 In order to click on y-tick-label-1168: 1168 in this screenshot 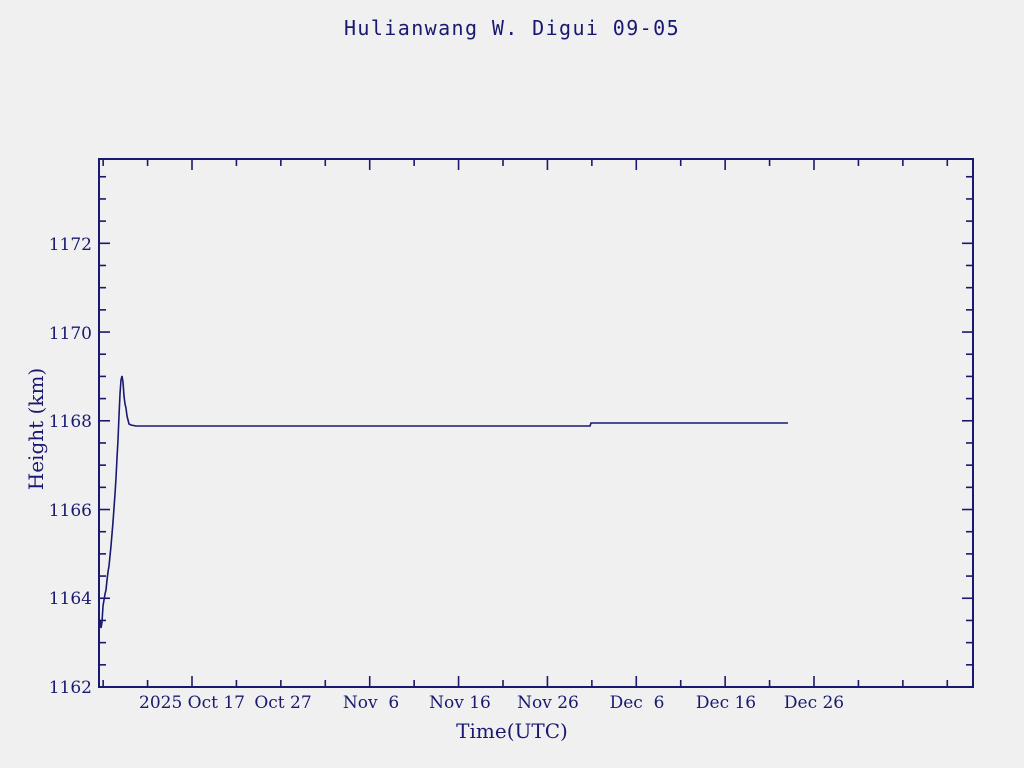, I will do `click(70, 422)`.